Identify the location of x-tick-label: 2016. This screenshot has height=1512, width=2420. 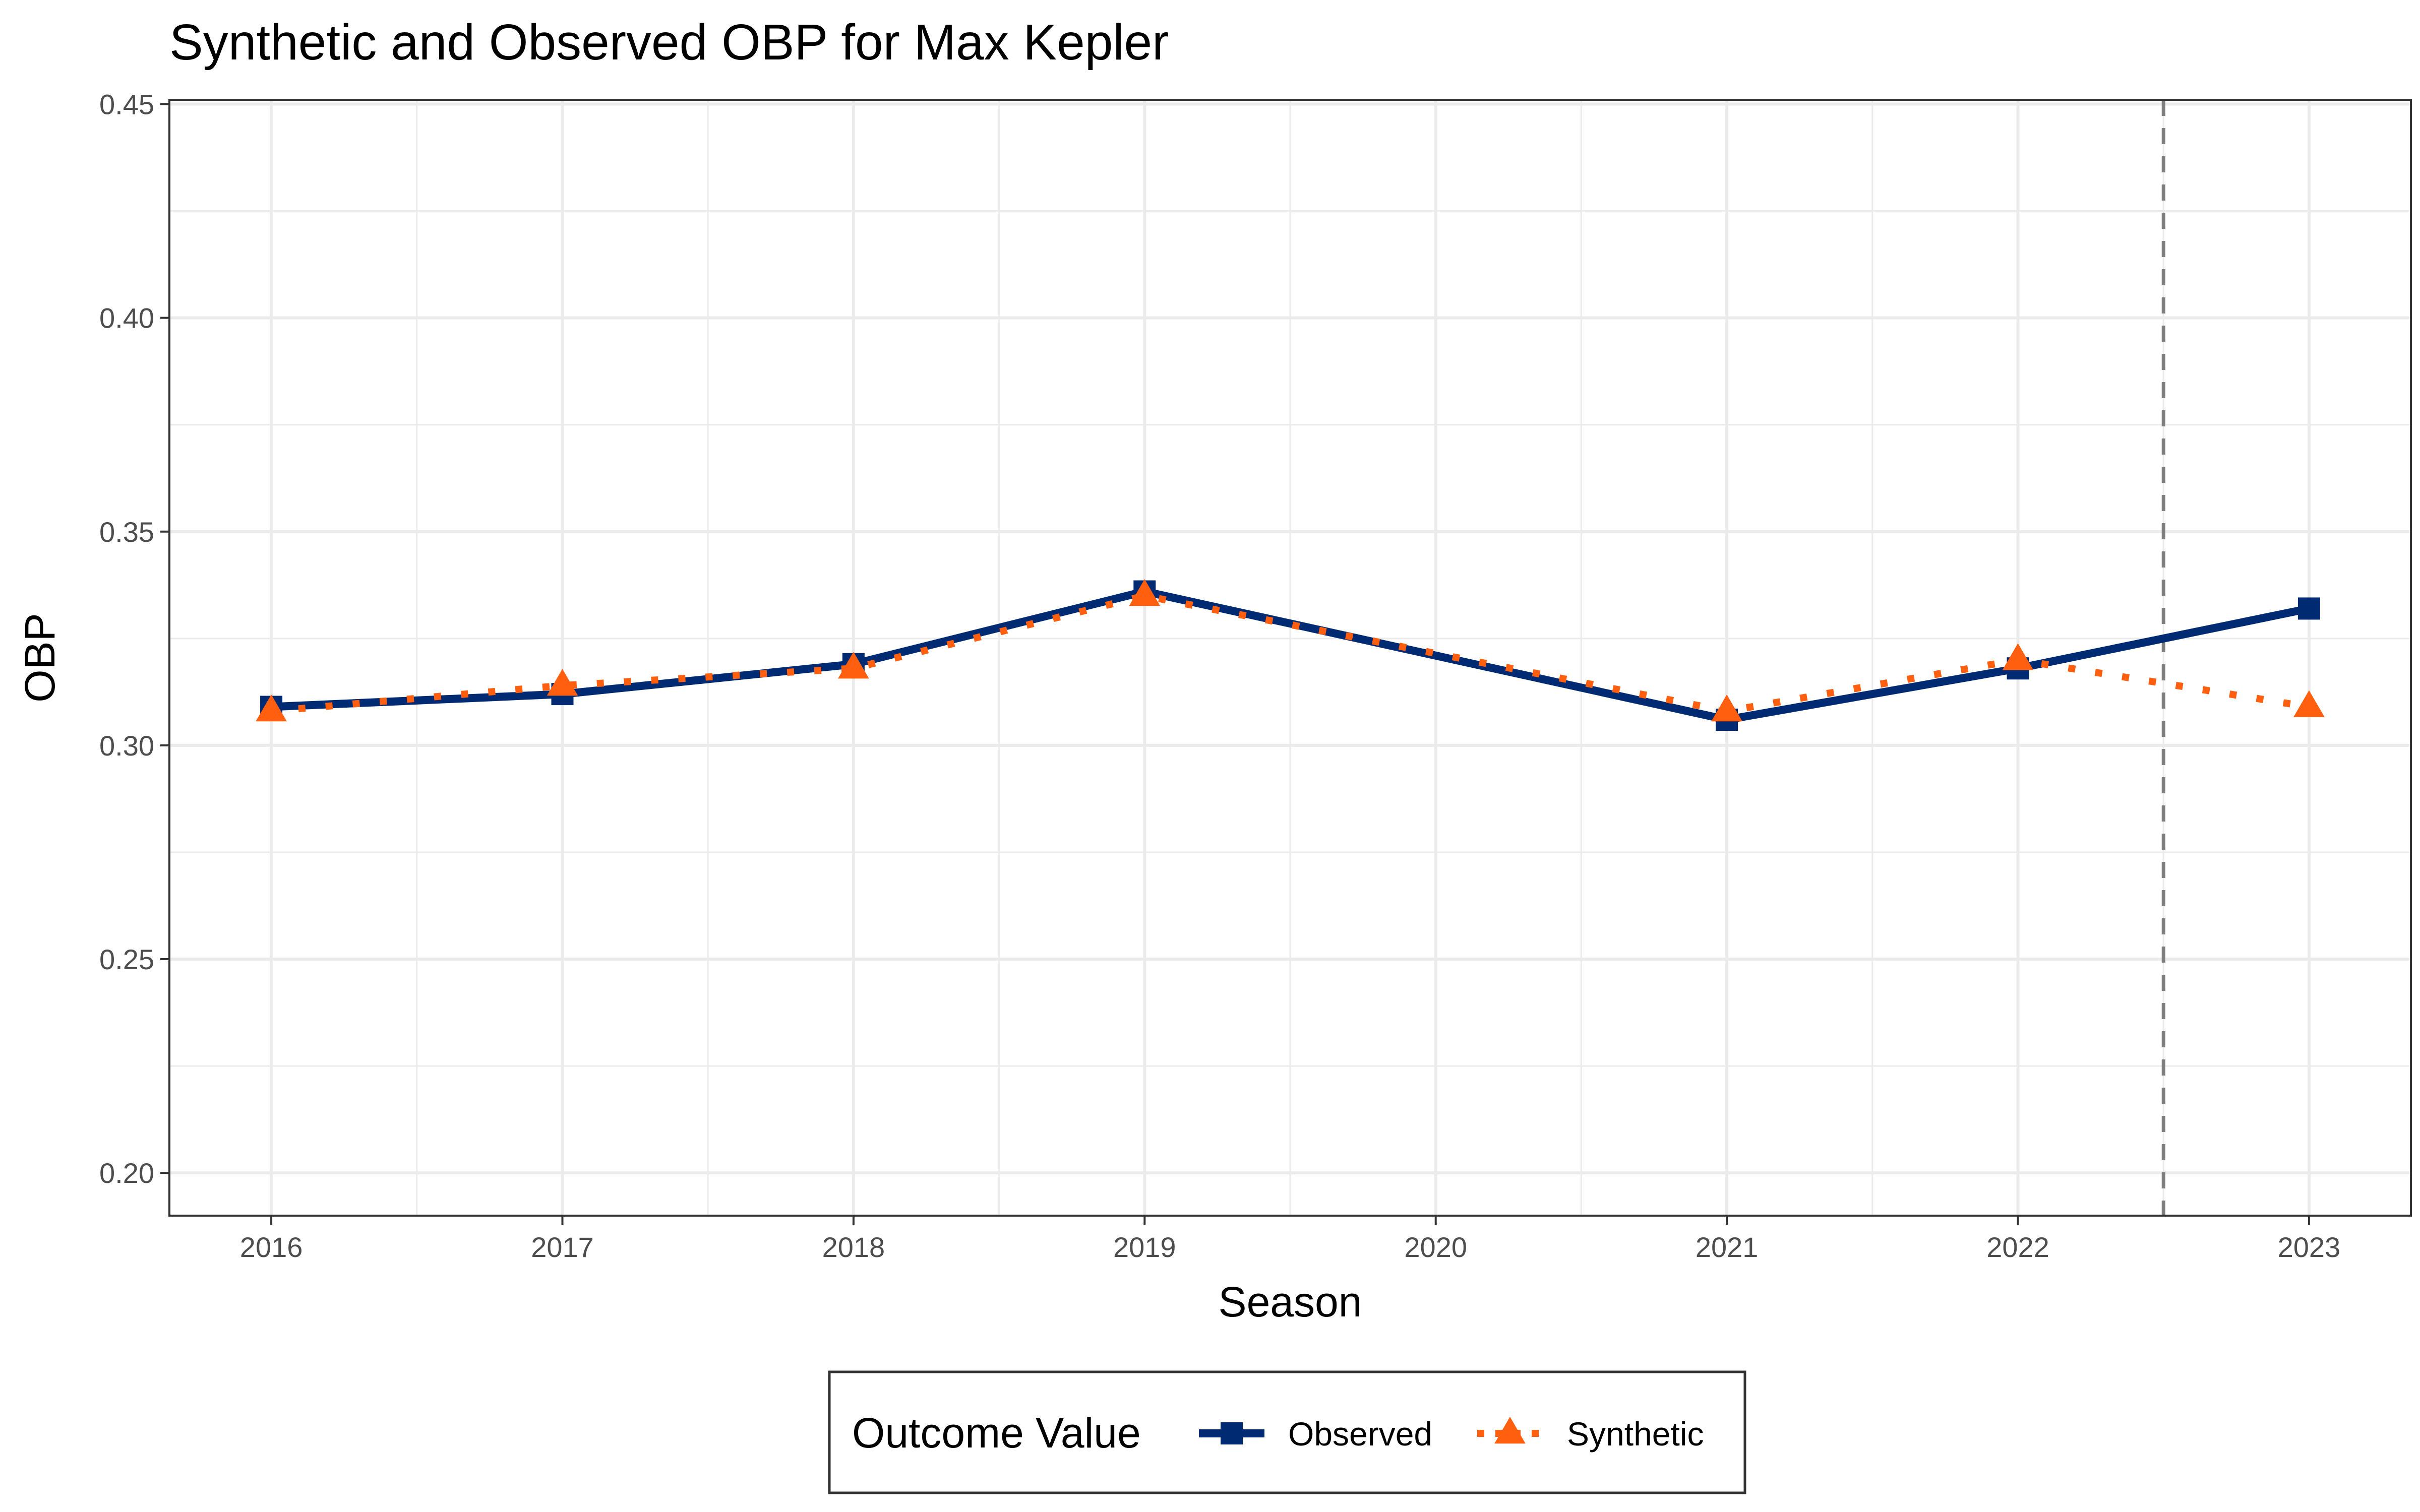
(271, 1247).